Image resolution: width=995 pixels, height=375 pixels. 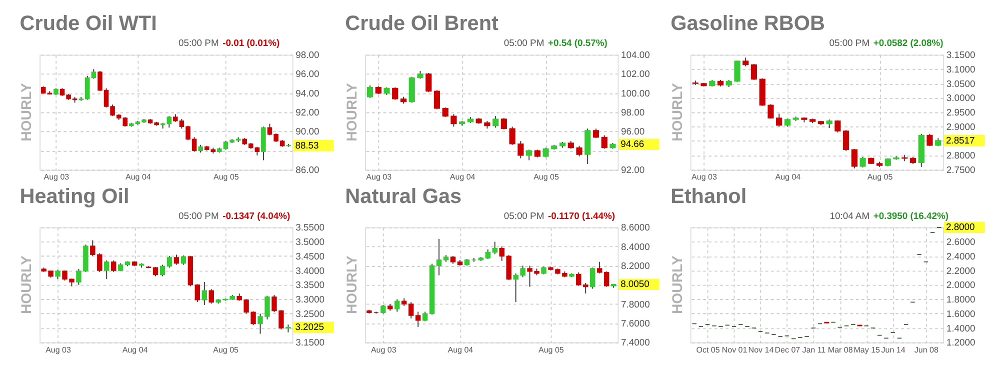 I want to click on y-tick-label: 2.8000, so click(x=961, y=155).